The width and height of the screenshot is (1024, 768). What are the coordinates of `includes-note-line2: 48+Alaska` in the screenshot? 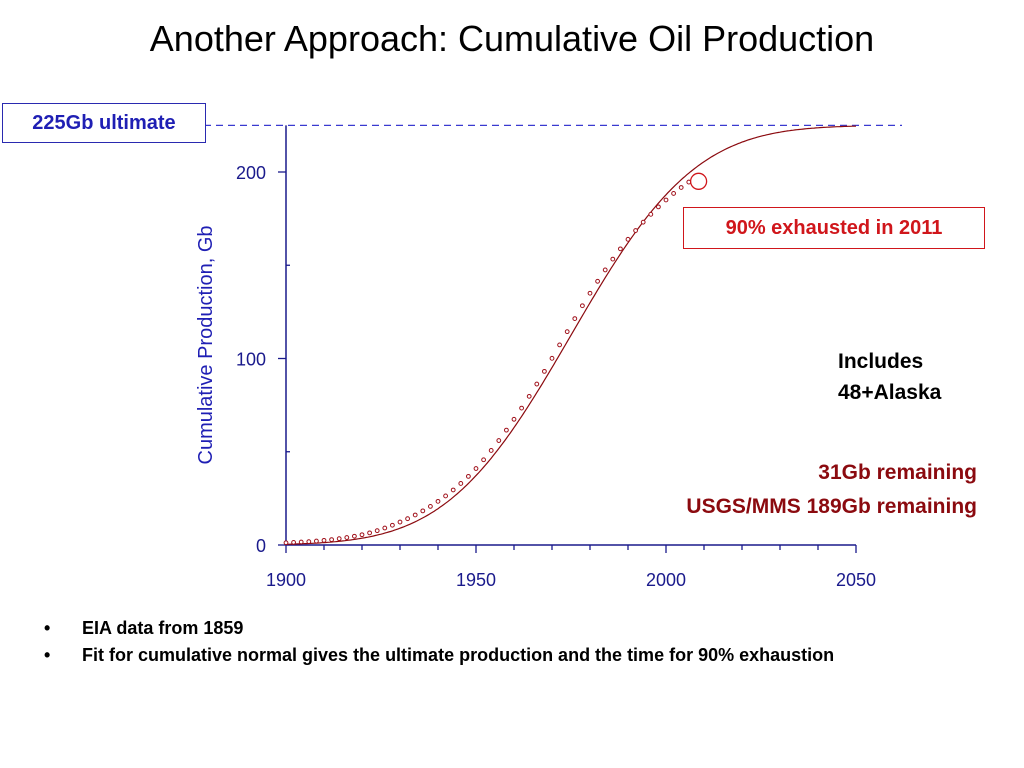 It's located at (890, 392).